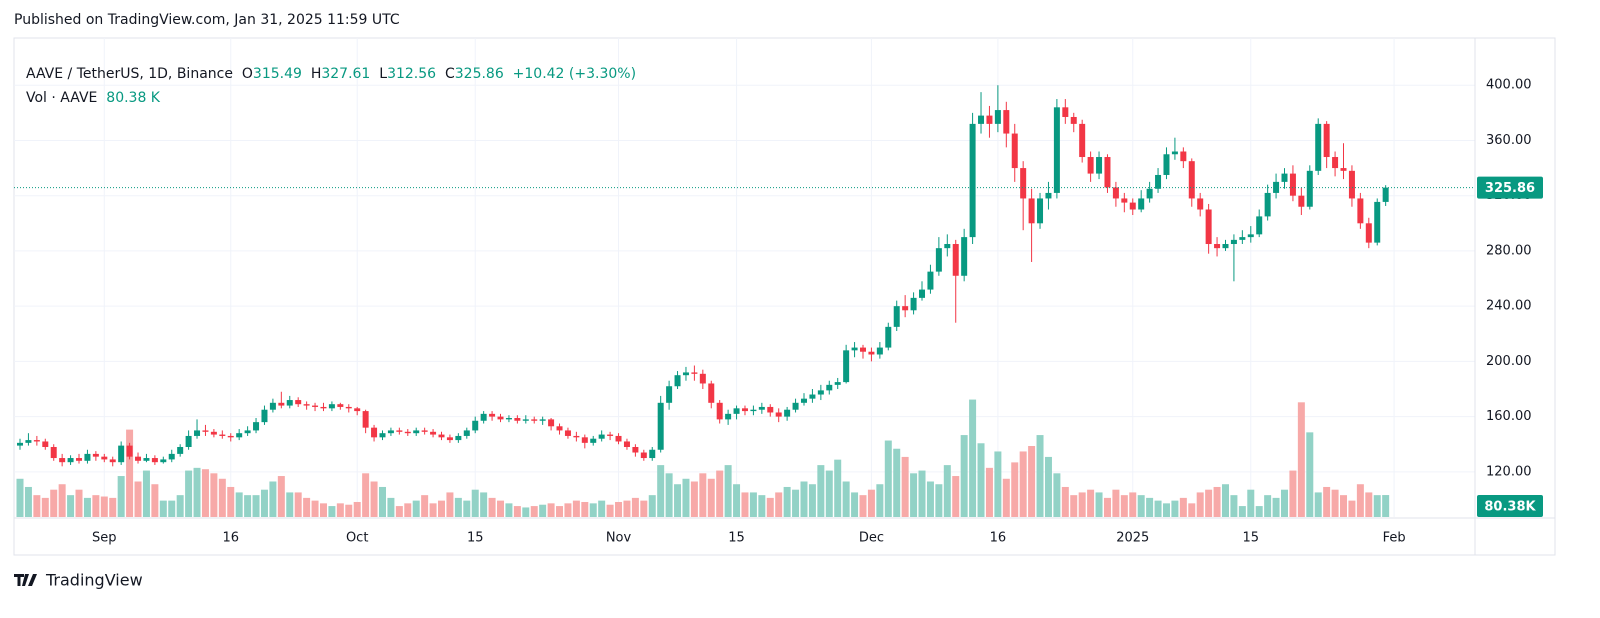 Image resolution: width=1600 pixels, height=618 pixels. What do you see at coordinates (104, 538) in the screenshot?
I see `x-tick-label: Sep` at bounding box center [104, 538].